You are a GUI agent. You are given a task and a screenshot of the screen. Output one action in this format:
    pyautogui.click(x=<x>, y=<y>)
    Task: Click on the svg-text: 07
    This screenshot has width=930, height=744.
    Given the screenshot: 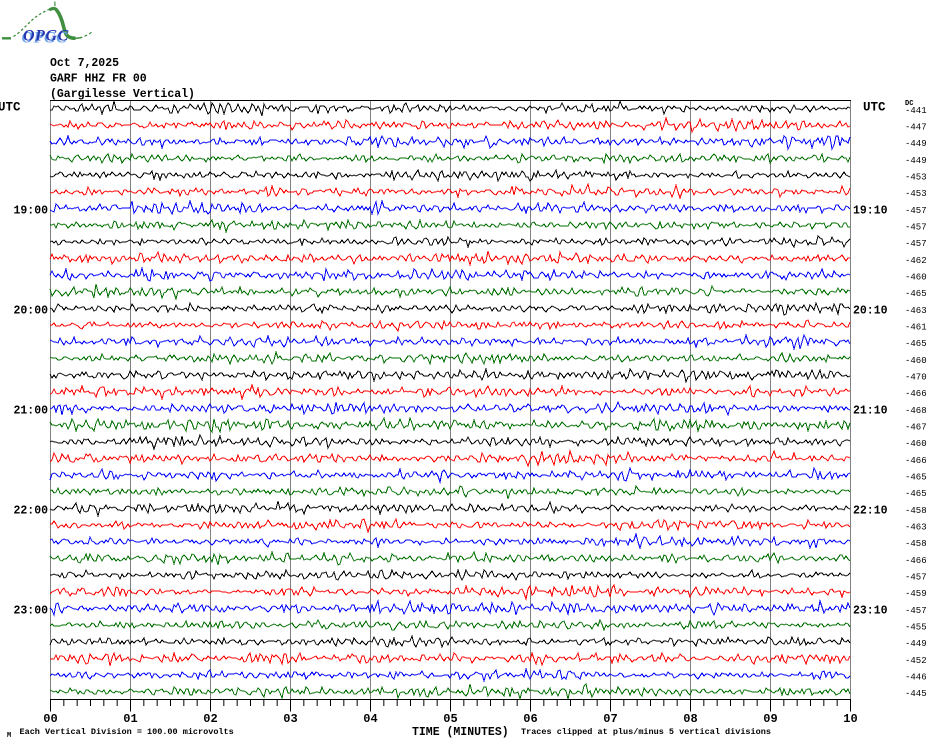 What is the action you would take?
    pyautogui.click(x=610, y=719)
    